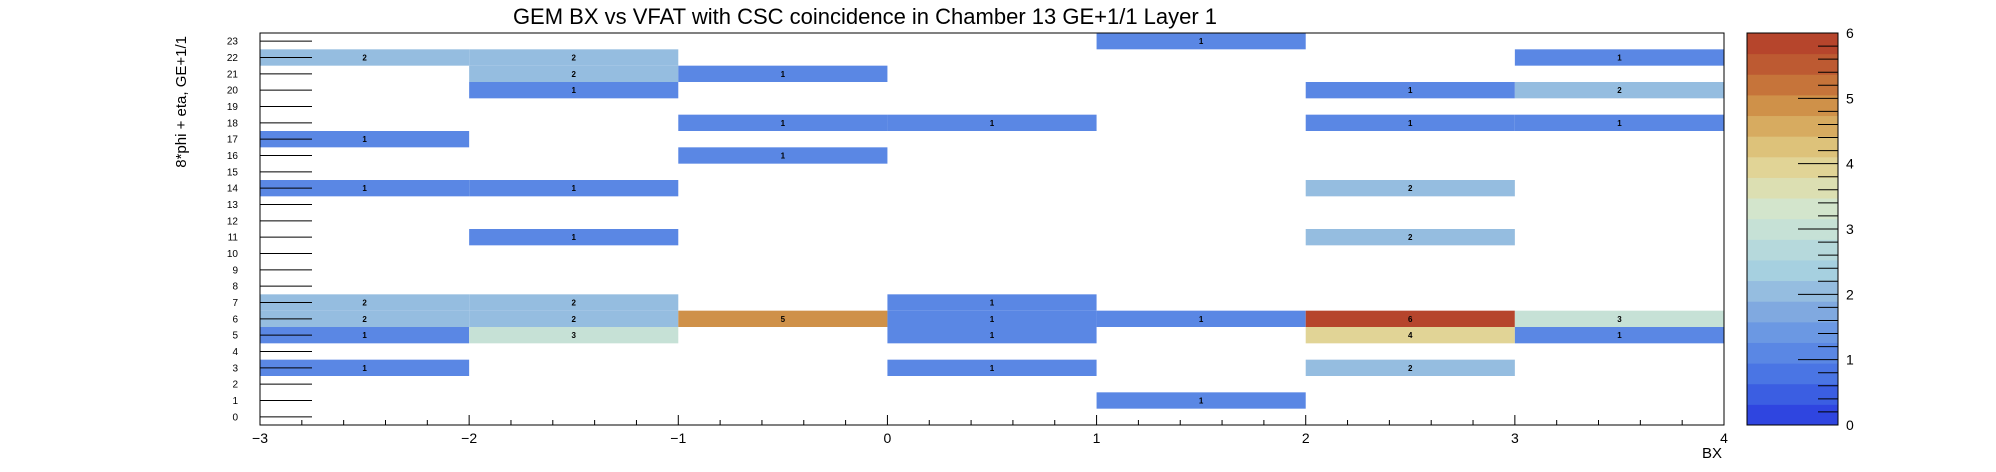  Describe the element at coordinates (233, 254) in the screenshot. I see `y-tick-label: 10` at that location.